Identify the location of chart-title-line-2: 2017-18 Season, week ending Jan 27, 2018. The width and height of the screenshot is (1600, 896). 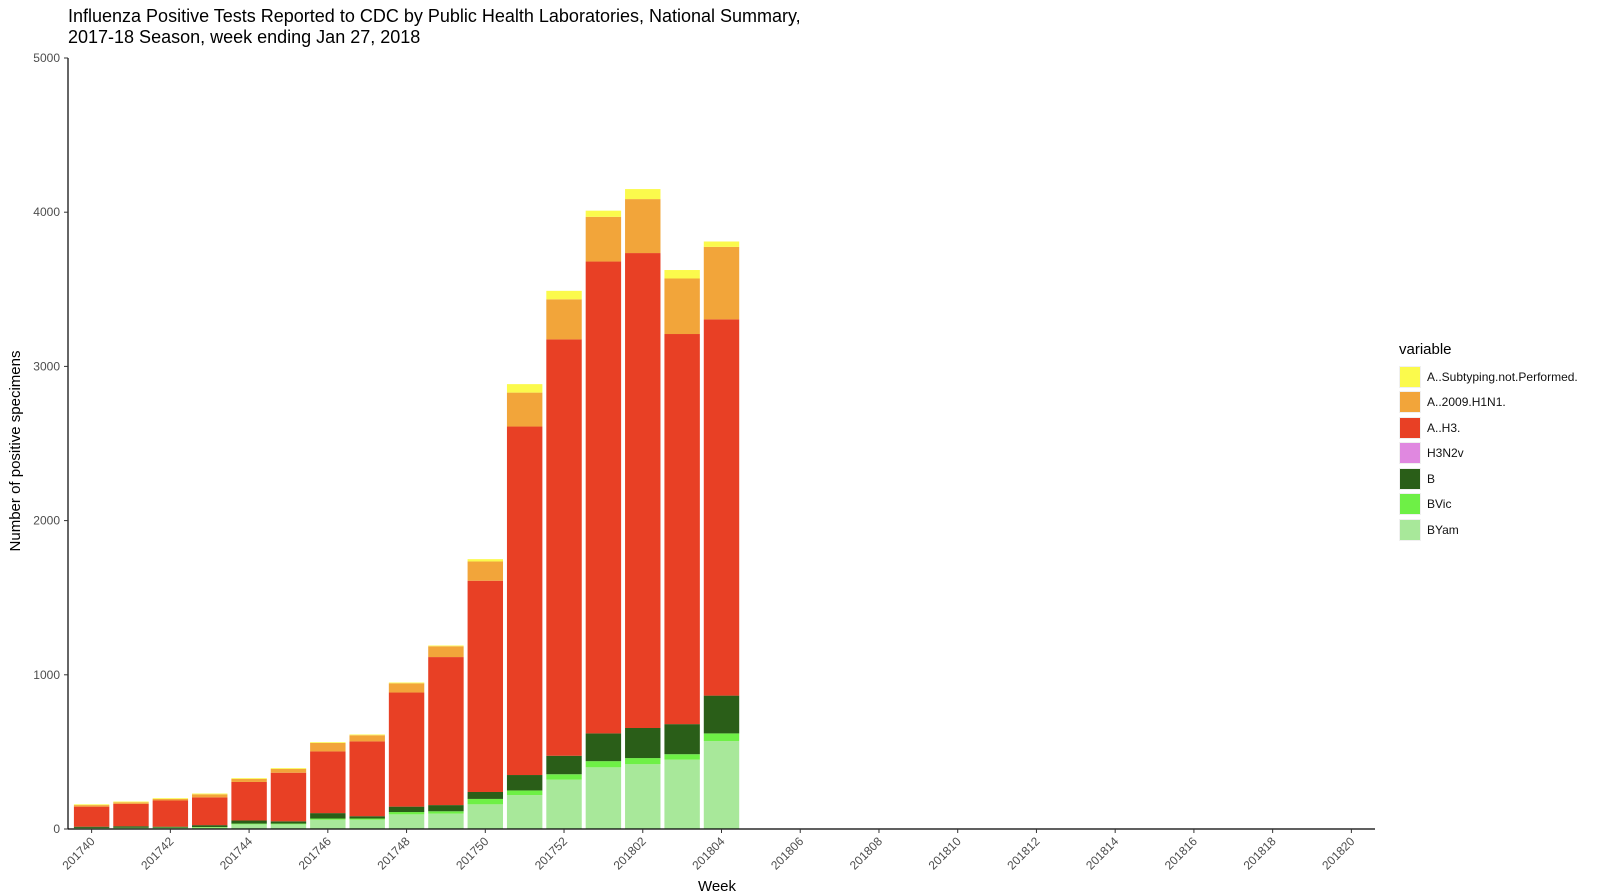
(244, 37).